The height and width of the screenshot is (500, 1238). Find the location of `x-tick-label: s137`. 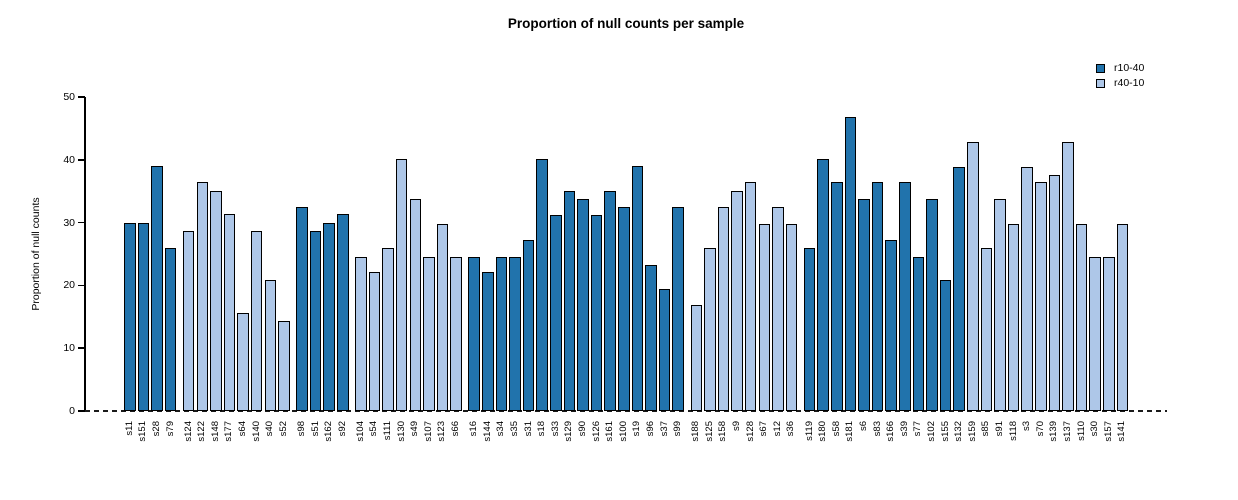

x-tick-label: s137 is located at coordinates (1067, 431).